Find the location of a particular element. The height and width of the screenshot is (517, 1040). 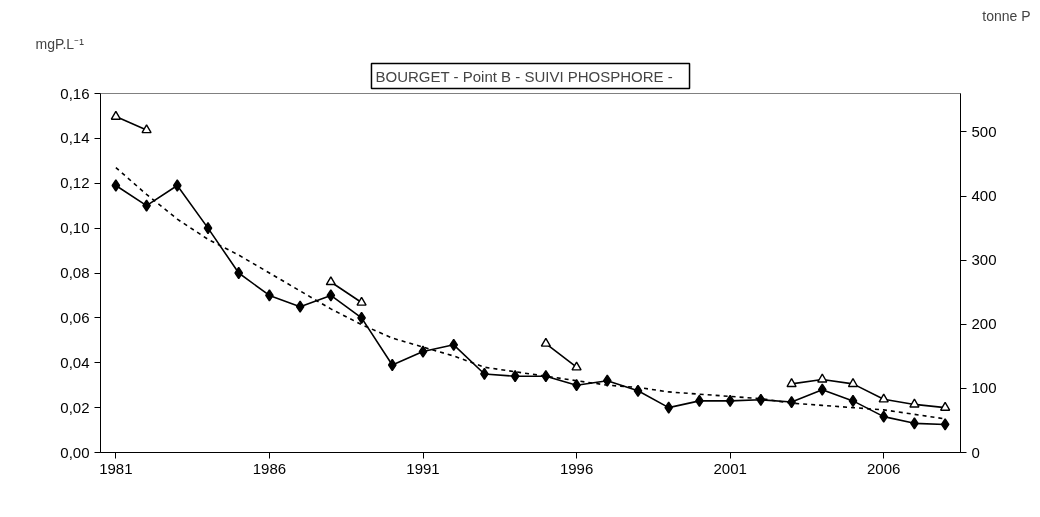

y2-tick-label: 0 is located at coordinates (975, 452).